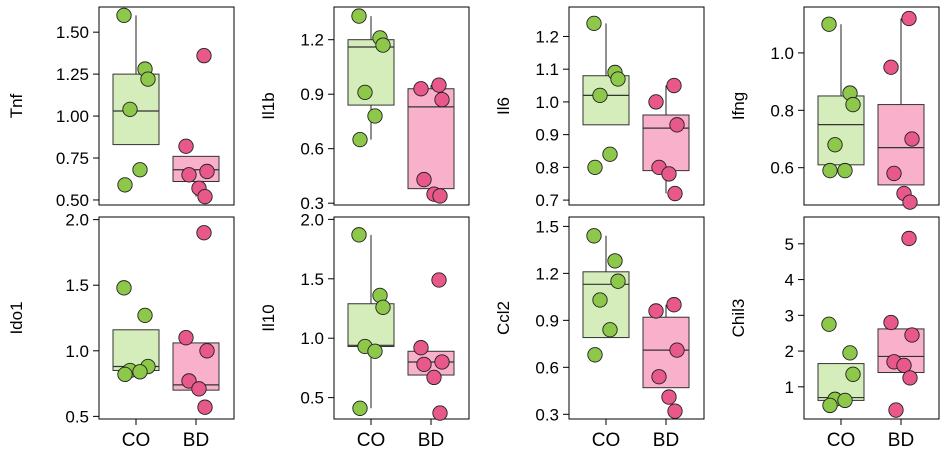  What do you see at coordinates (738, 106) in the screenshot?
I see `y-axis-label: Ifng` at bounding box center [738, 106].